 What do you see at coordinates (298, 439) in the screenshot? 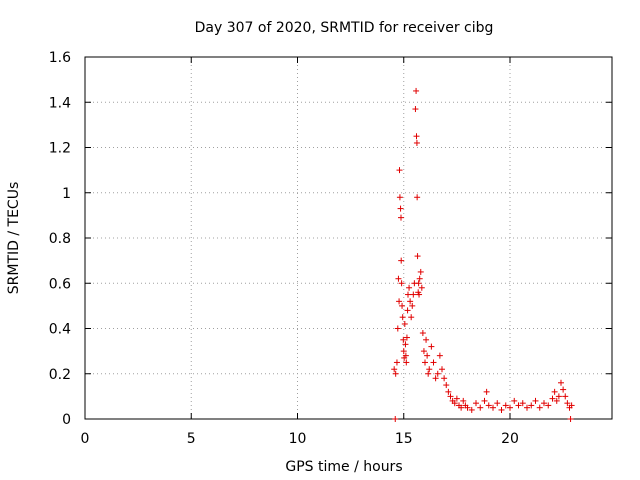
I see `x-tick-label: 10` at bounding box center [298, 439].